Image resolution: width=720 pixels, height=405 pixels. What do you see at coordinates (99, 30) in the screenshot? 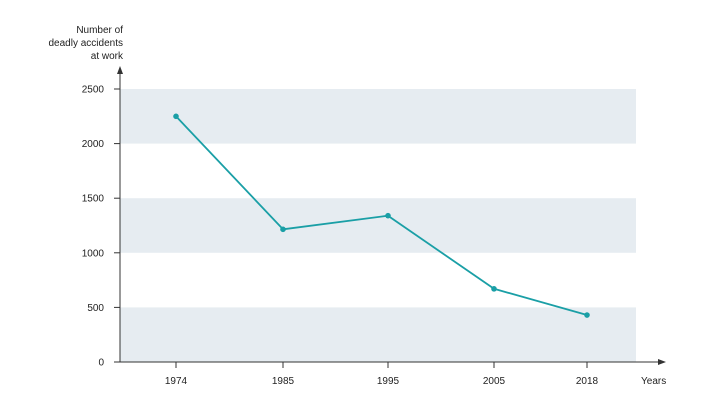
I see `y-axis-title-line: Number of` at bounding box center [99, 30].